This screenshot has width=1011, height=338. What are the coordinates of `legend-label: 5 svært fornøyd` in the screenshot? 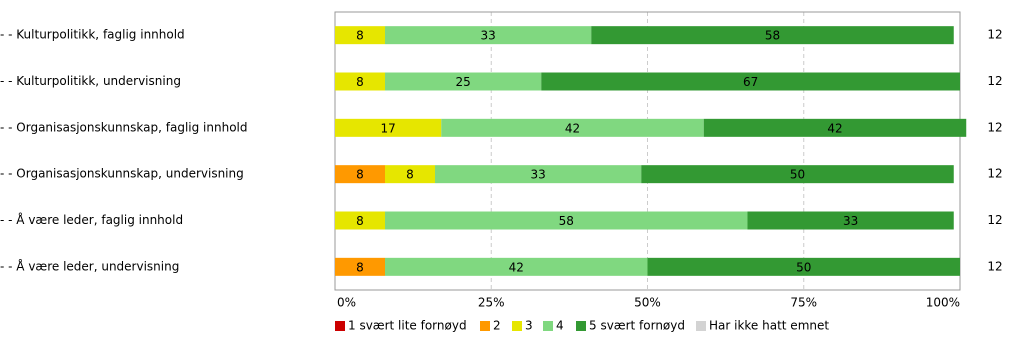 It's located at (637, 326).